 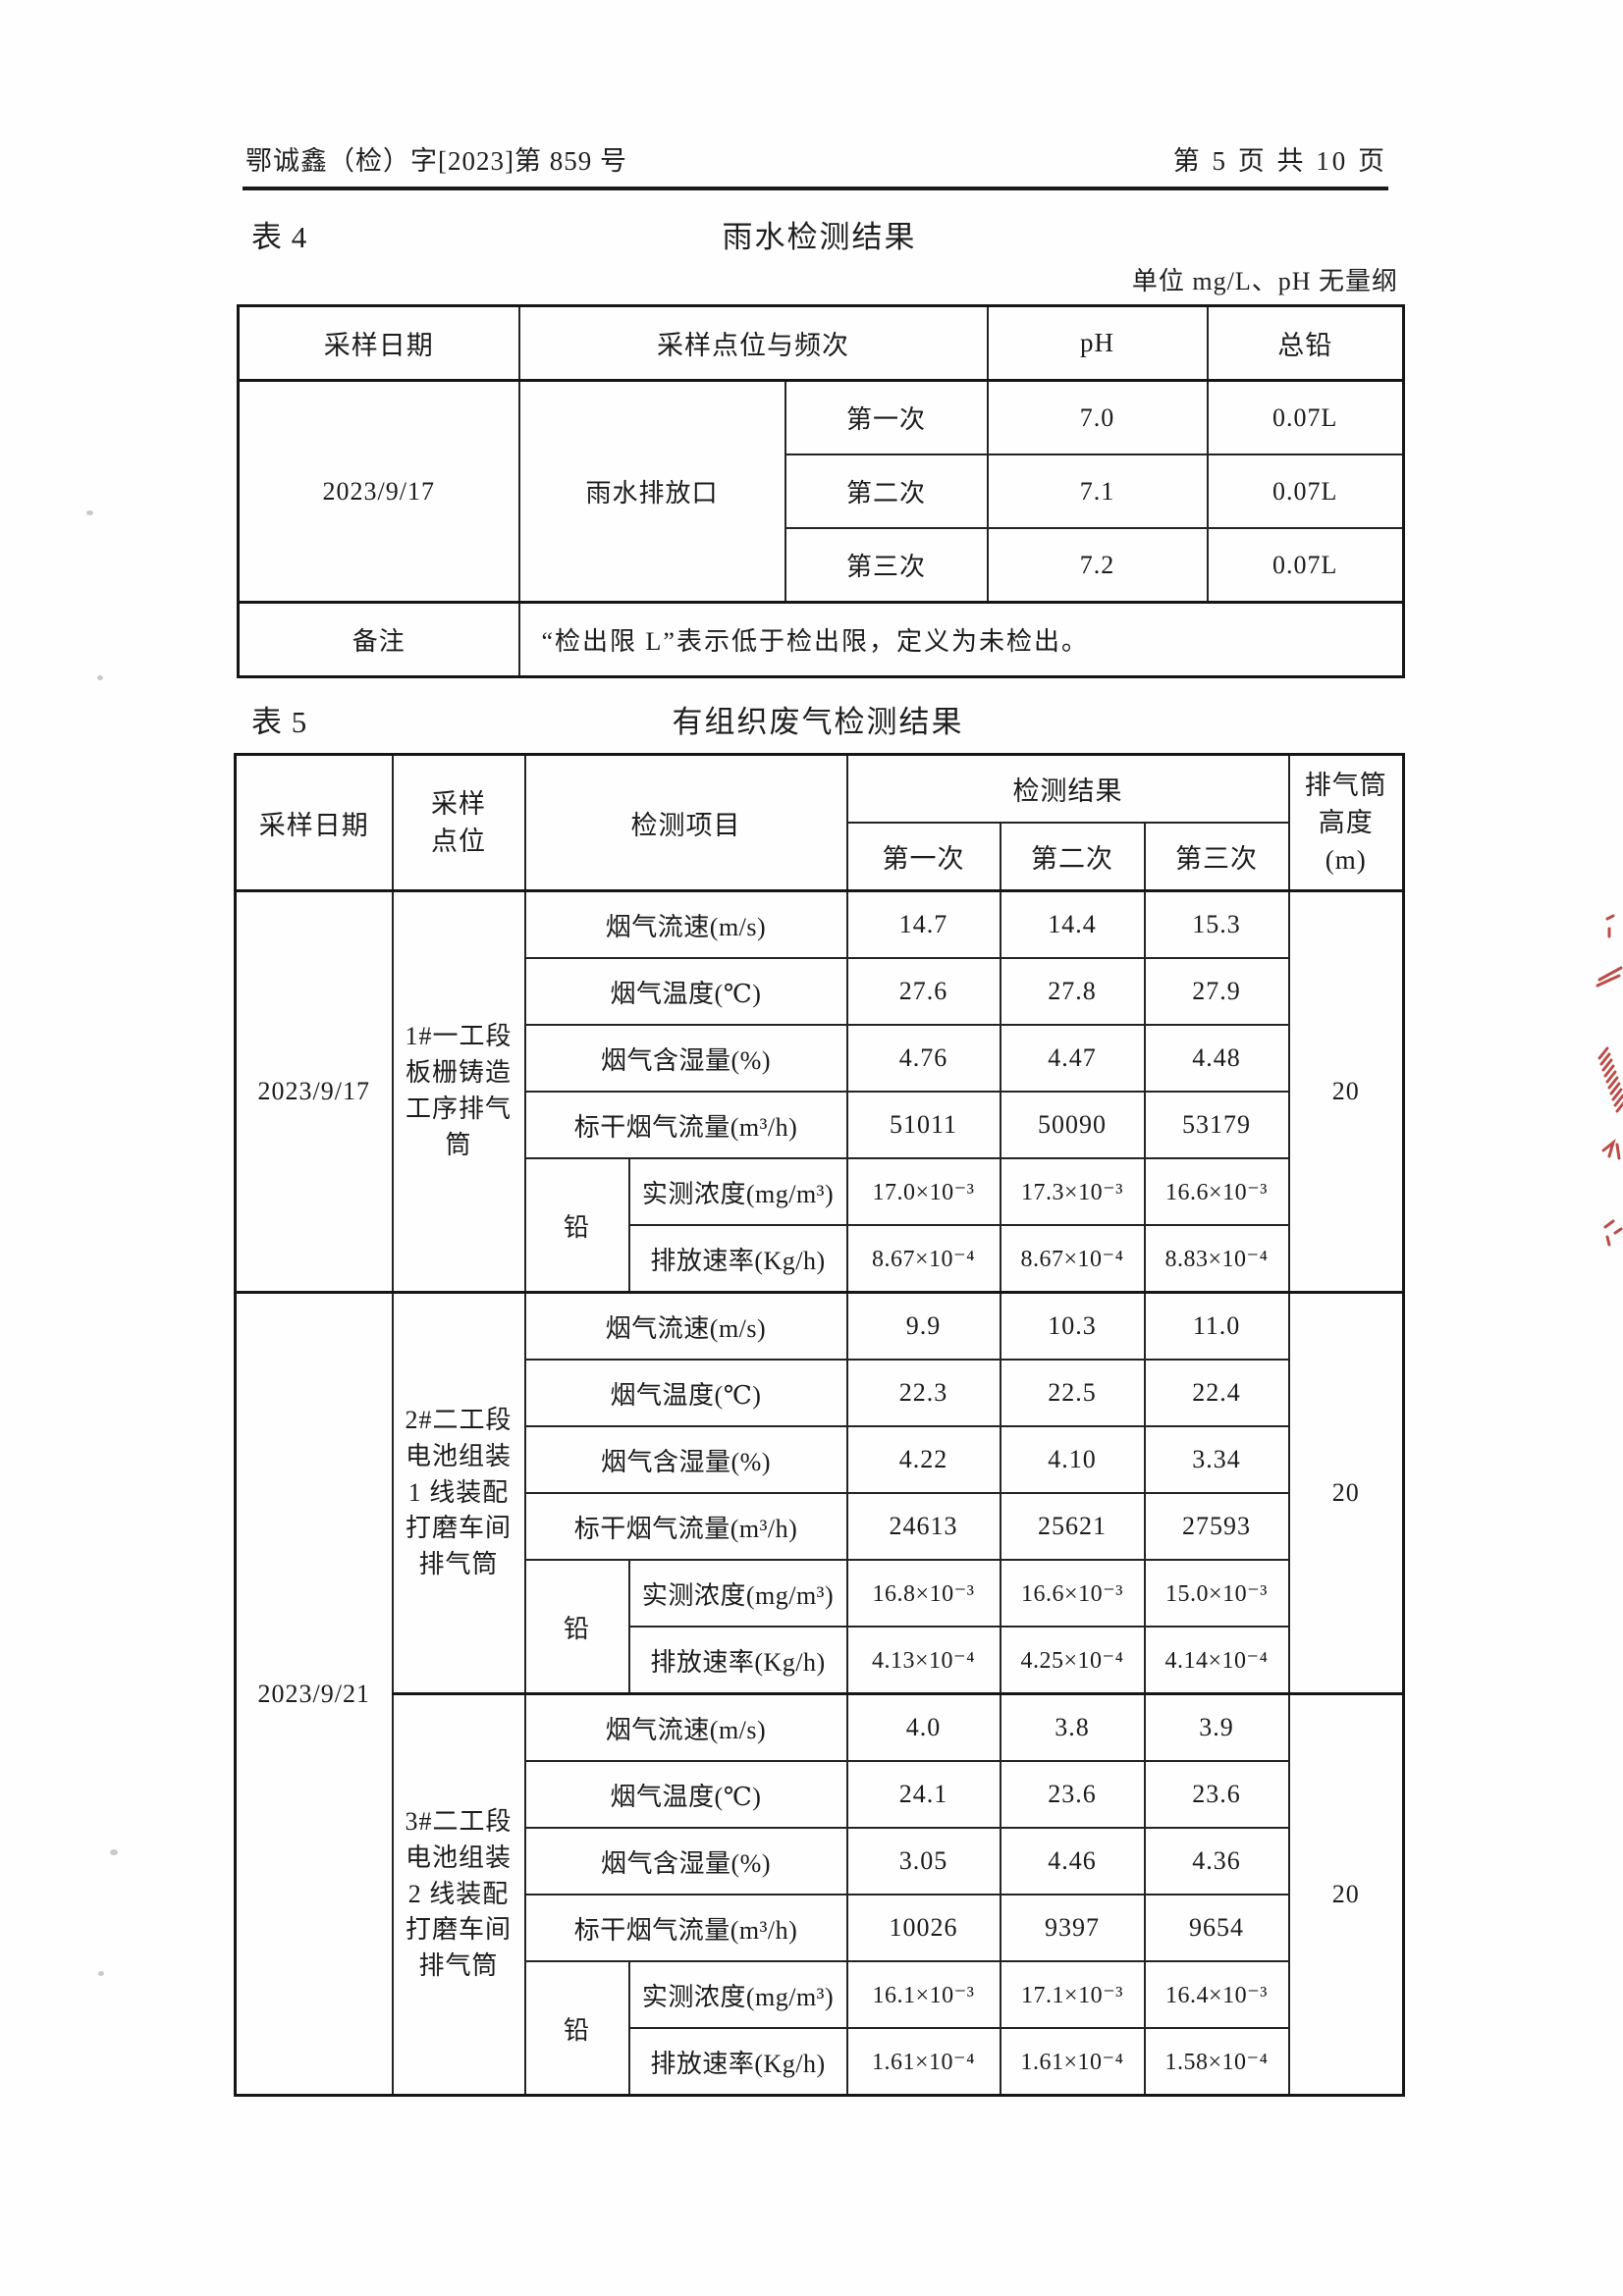 I want to click on value: 11.0, so click(x=1216, y=1326).